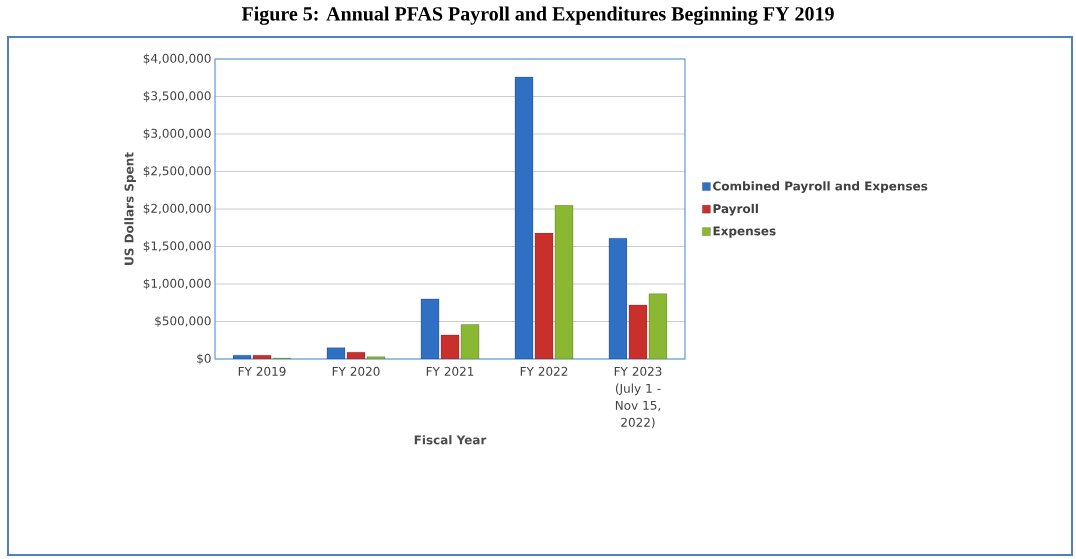 Image resolution: width=1076 pixels, height=559 pixels. I want to click on y-tick-label: $1,000,000, so click(177, 284).